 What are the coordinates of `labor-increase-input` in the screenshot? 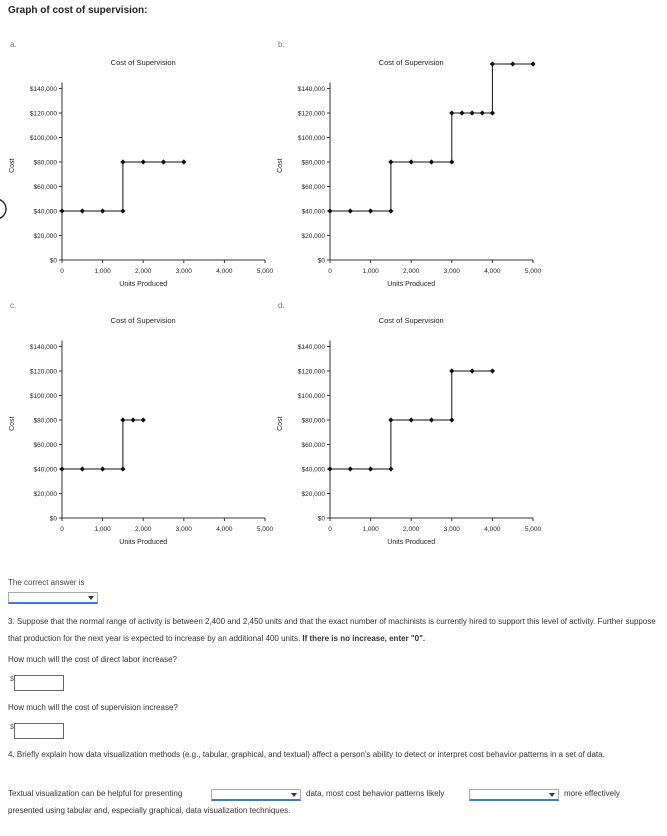 It's located at (39, 683).